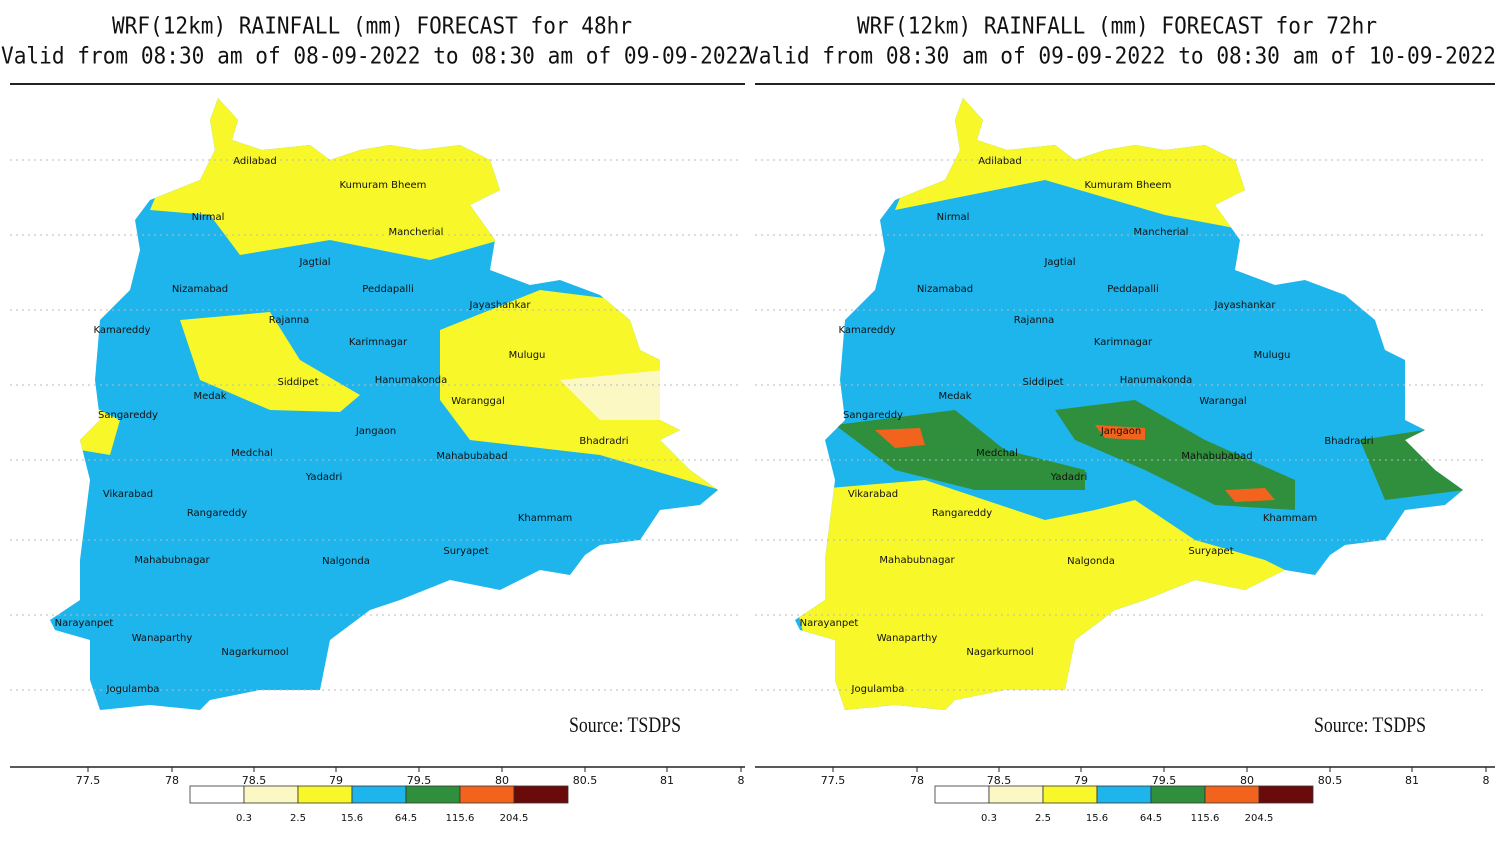 Image resolution: width=1500 pixels, height=847 pixels. Describe the element at coordinates (255, 161) in the screenshot. I see `district-label: Adilabad` at that location.